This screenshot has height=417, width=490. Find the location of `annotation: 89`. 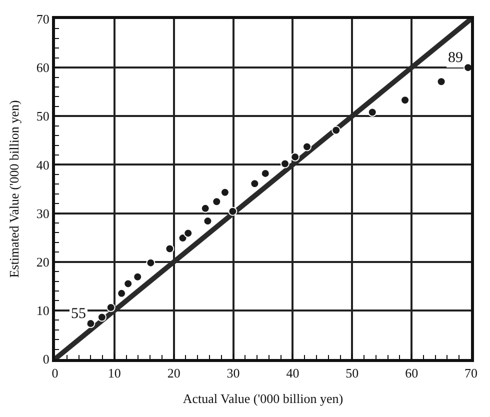

annotation: 89 is located at coordinates (455, 58).